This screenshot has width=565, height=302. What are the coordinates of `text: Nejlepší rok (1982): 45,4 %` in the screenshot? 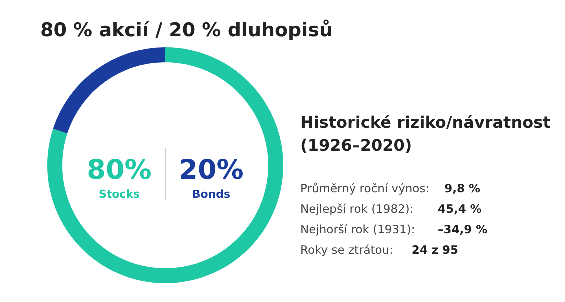 It's located at (391, 209).